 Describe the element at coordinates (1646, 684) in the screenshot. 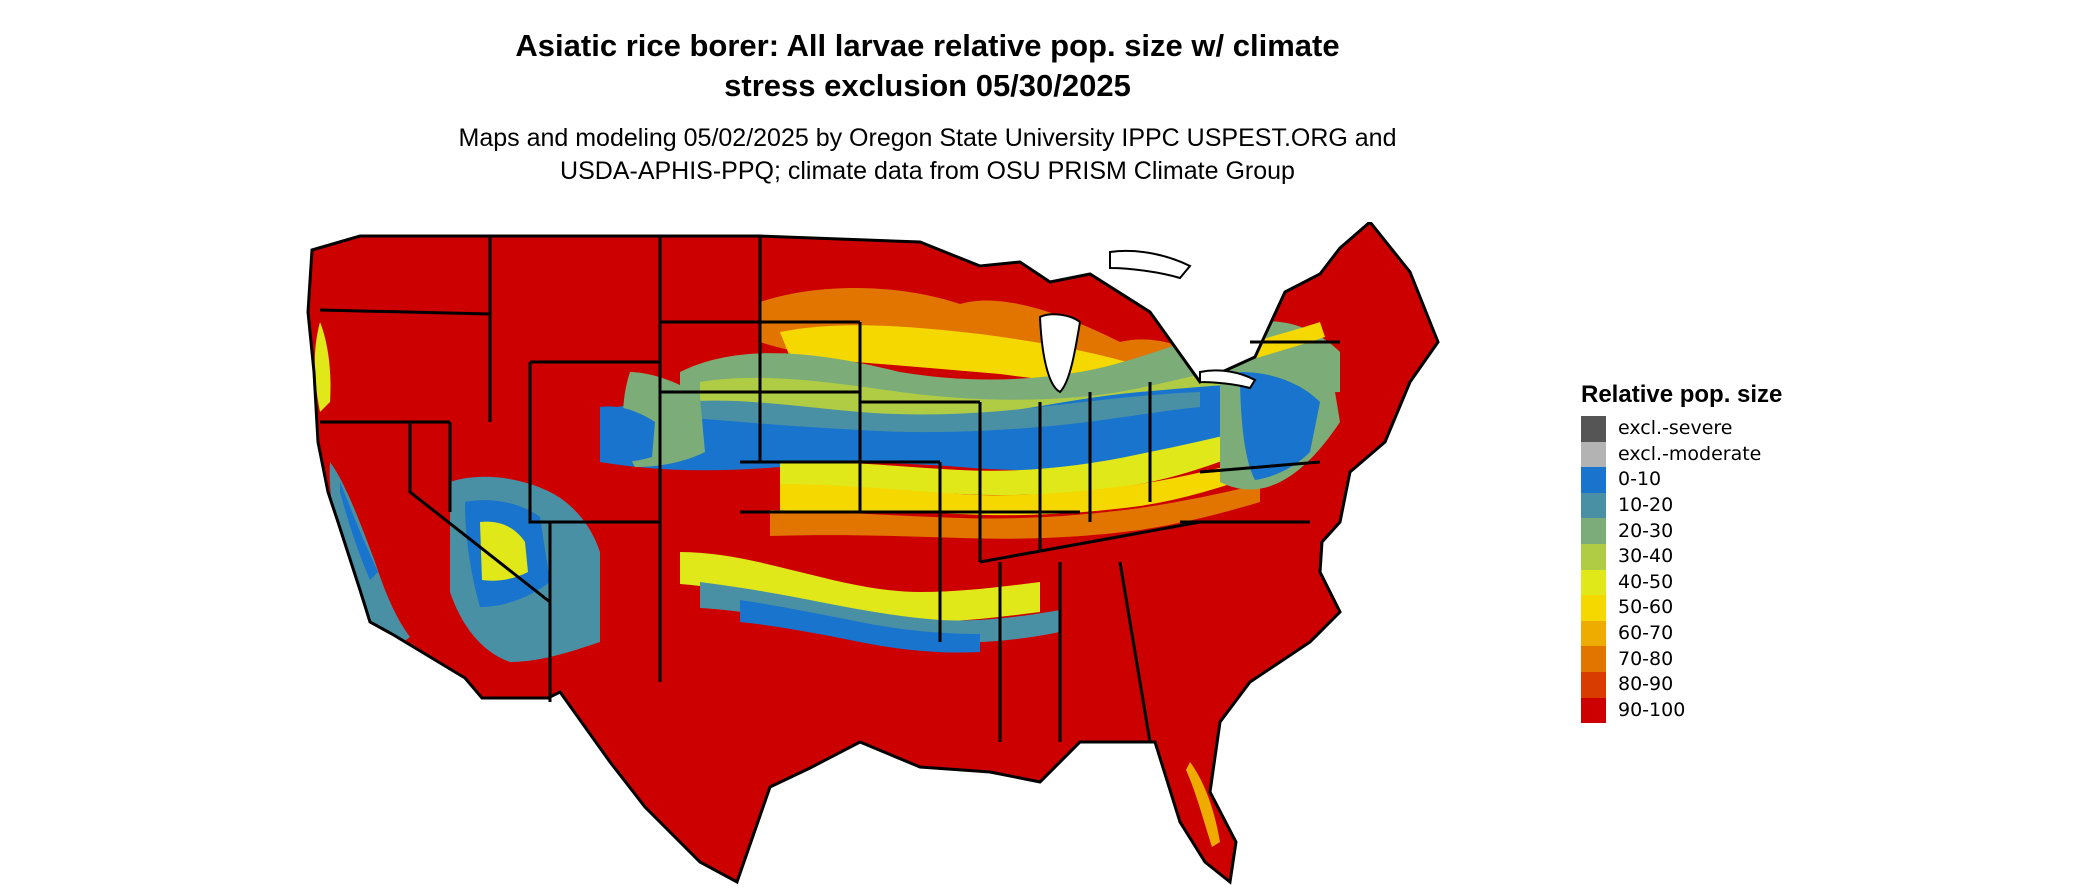

I see `legend-label: 80-90` at that location.